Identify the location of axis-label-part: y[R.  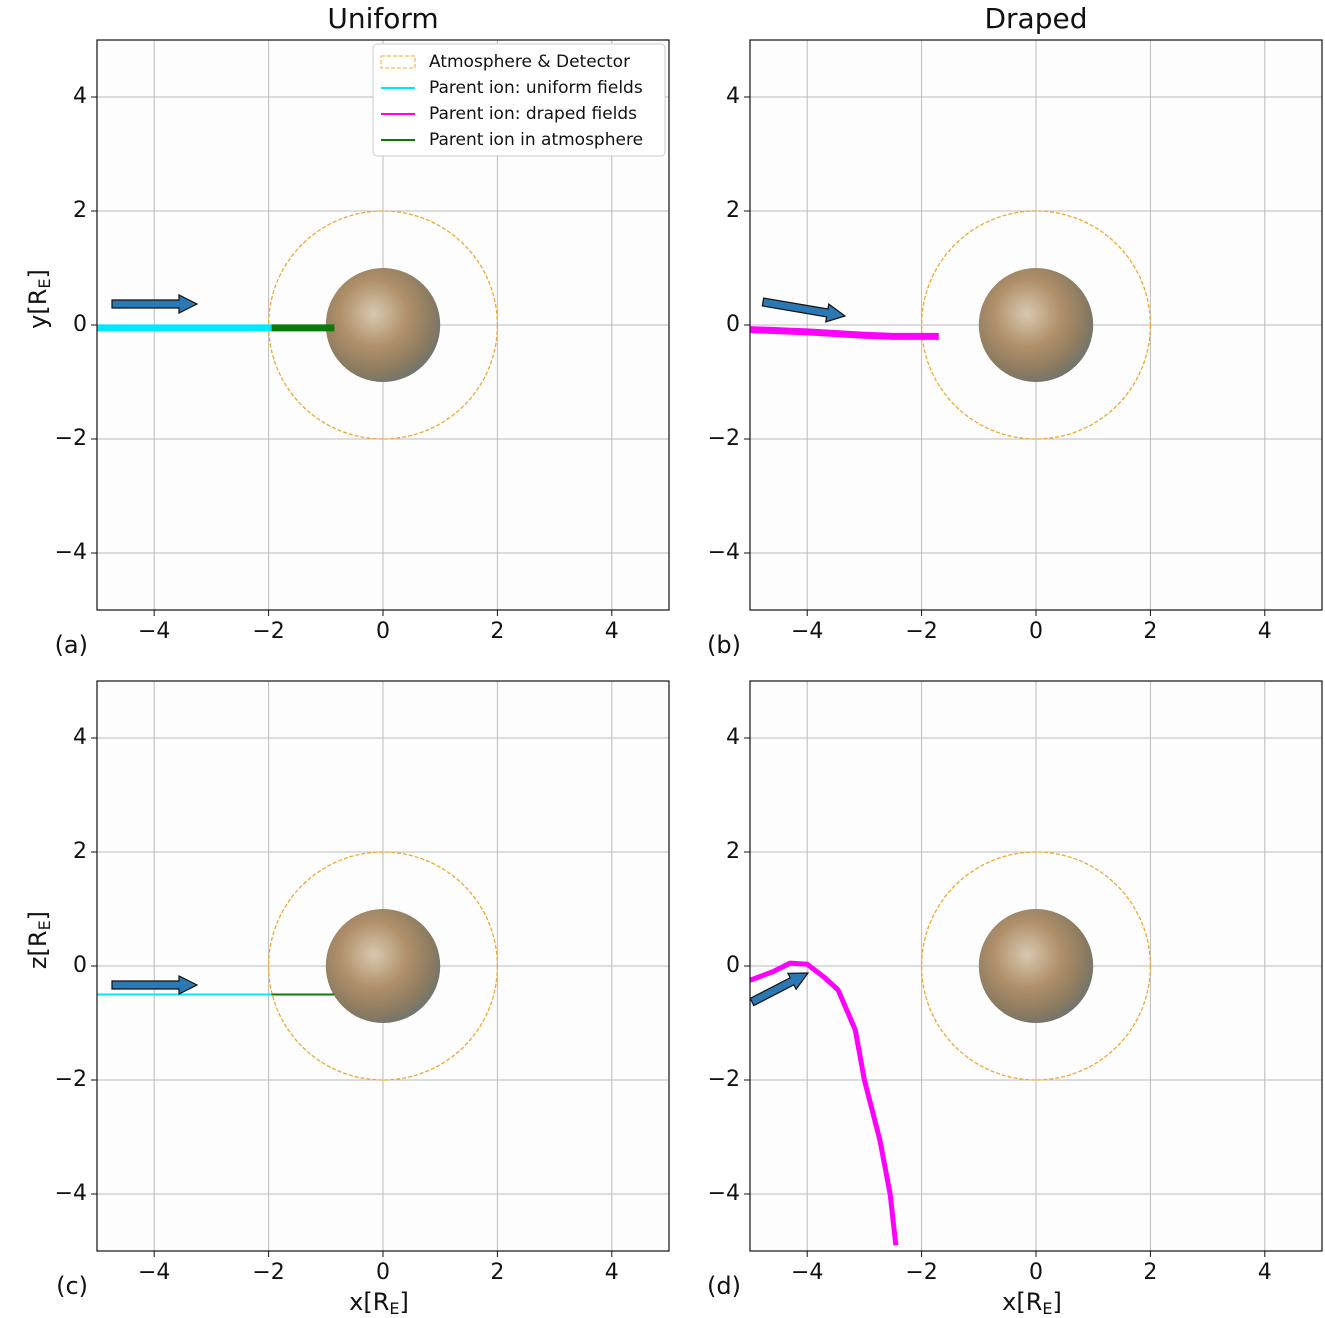
(38, 309).